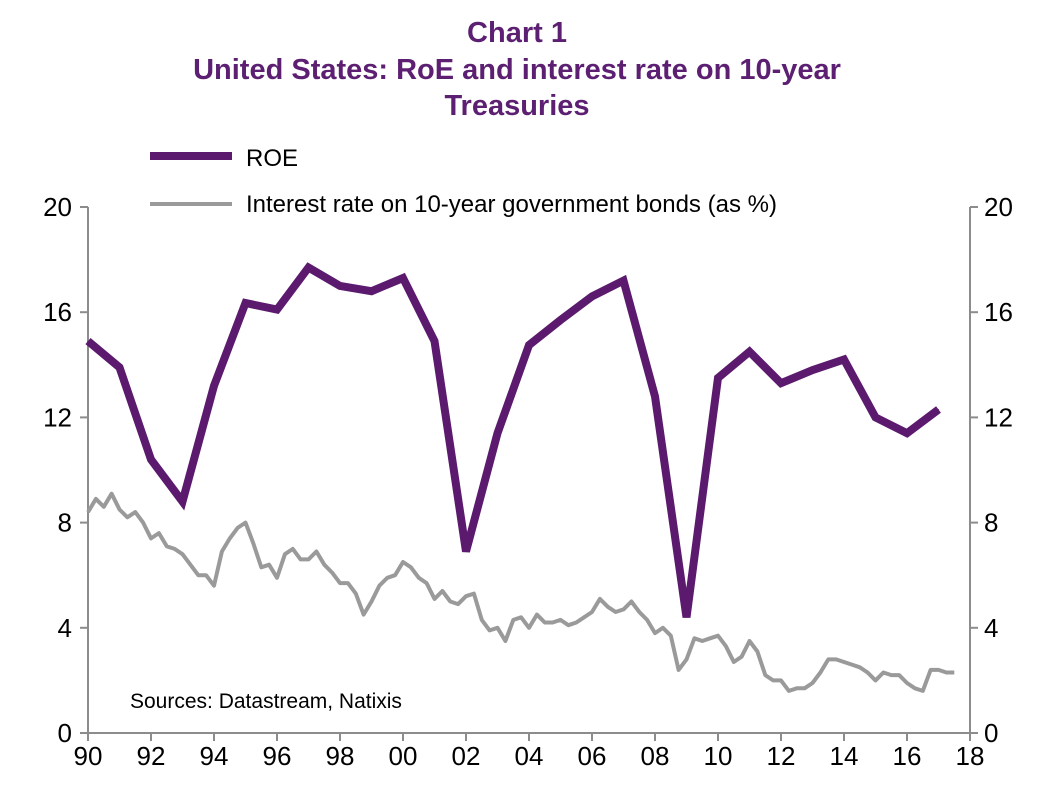  What do you see at coordinates (998, 207) in the screenshot?
I see `y-tick-label-right: 20` at bounding box center [998, 207].